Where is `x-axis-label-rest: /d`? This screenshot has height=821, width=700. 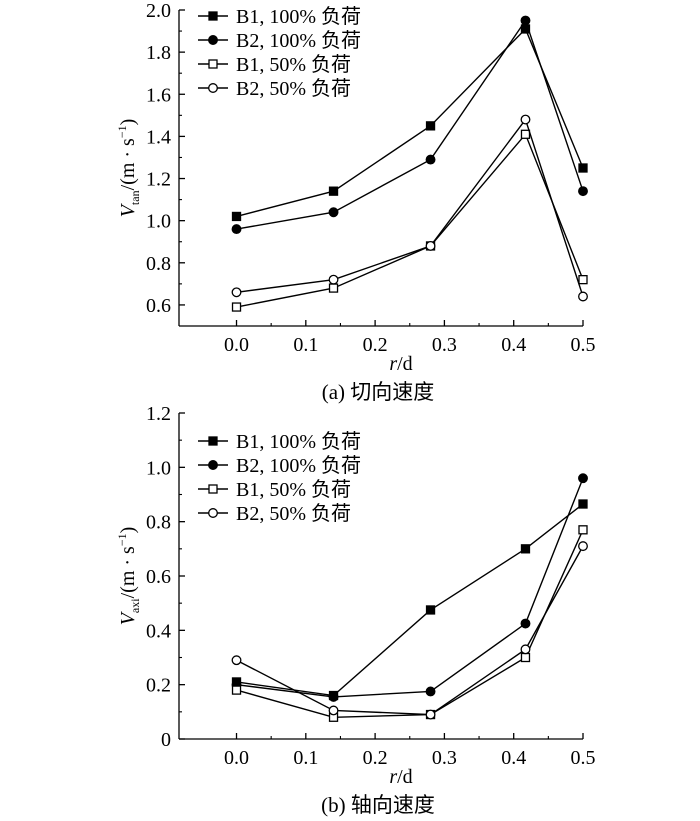 x-axis-label-rest: /d is located at coordinates (405, 777).